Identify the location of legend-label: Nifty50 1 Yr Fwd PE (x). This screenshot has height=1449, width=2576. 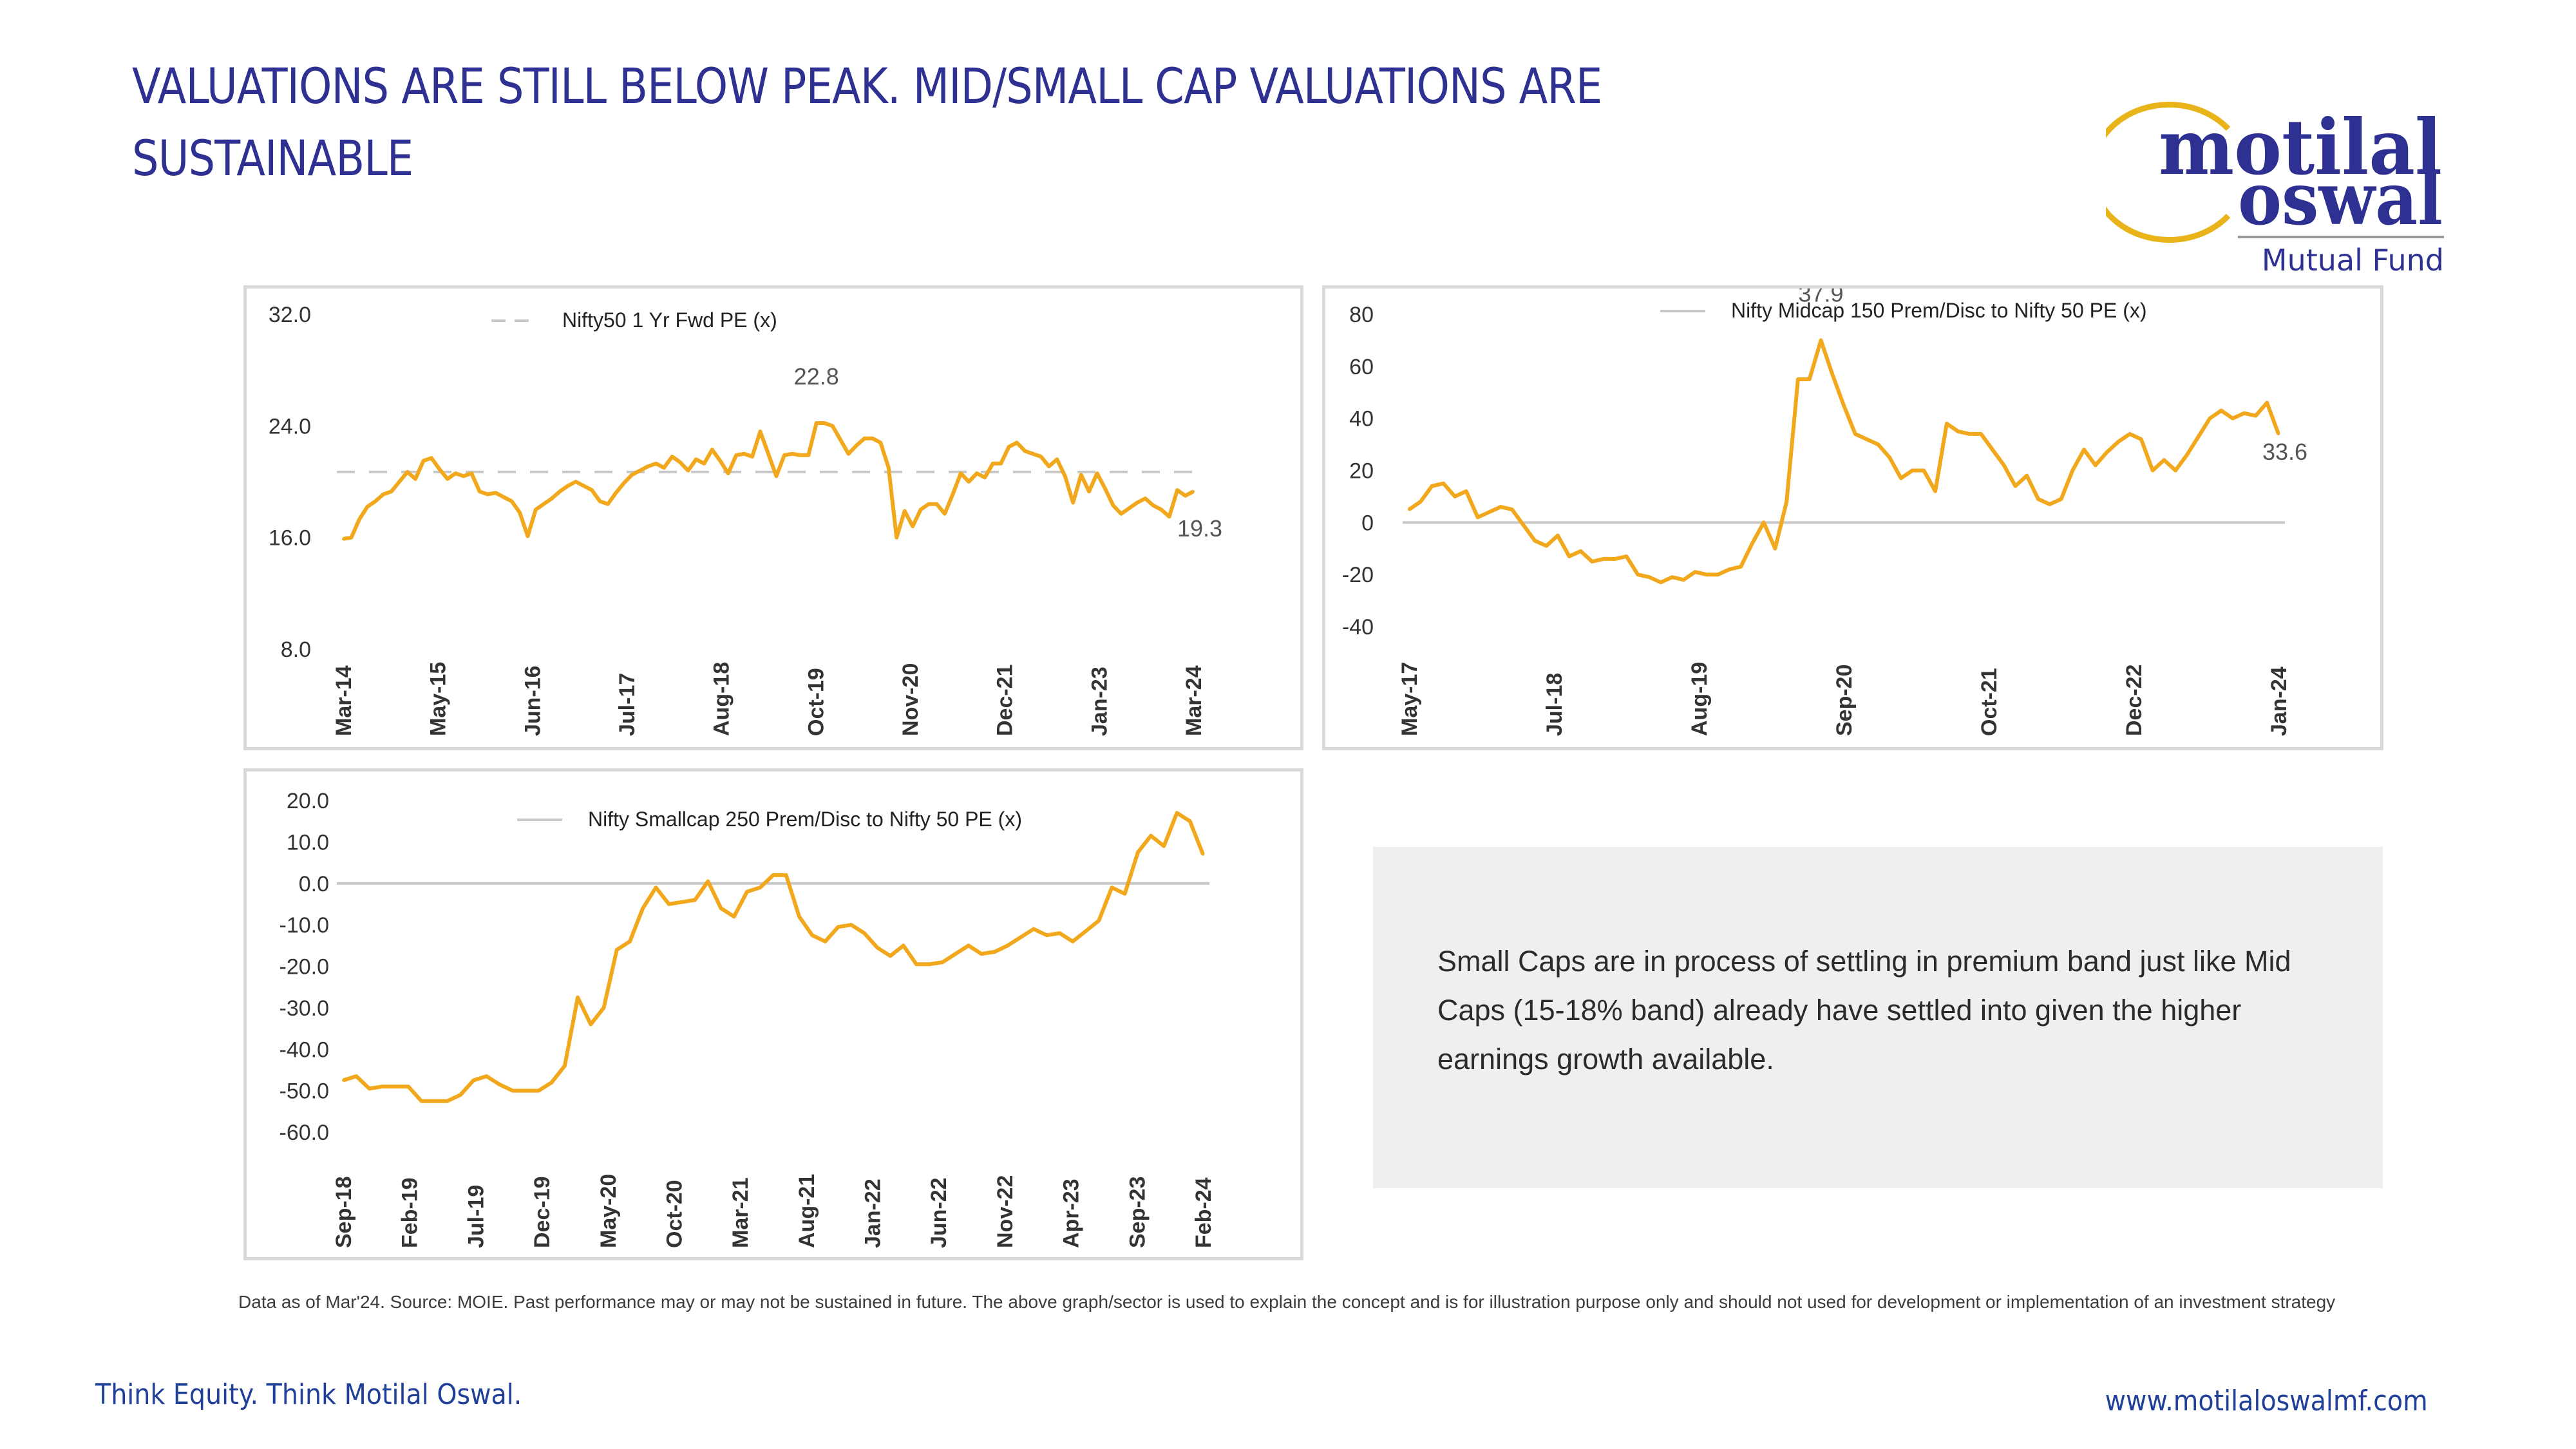
(669, 320).